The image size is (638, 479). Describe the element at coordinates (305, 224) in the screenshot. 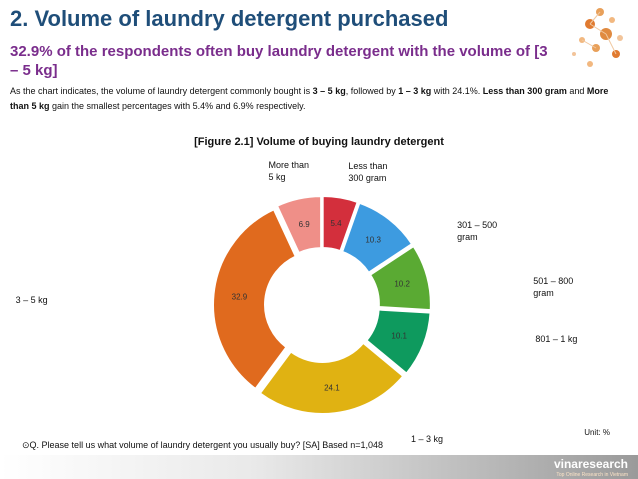

I see `slice-value-label: 6.9` at that location.